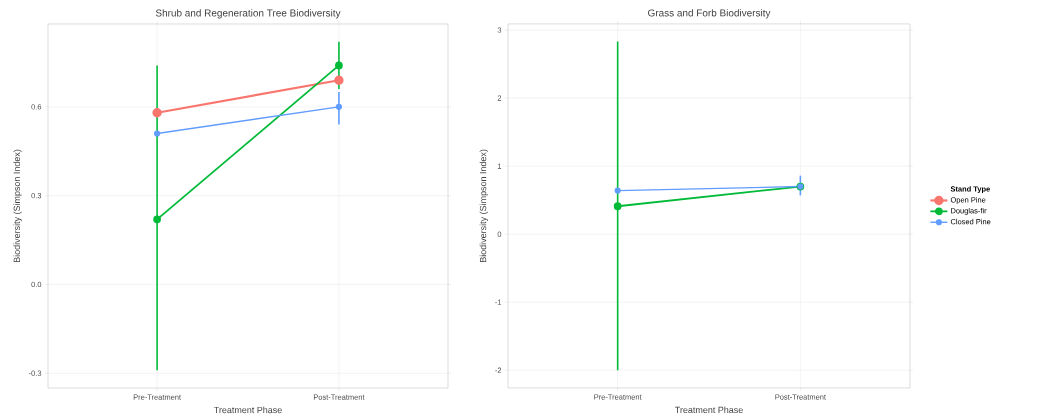 This screenshot has height=417, width=1037. What do you see at coordinates (709, 14) in the screenshot?
I see `chart-title: Grass and Forb Biodiversity` at bounding box center [709, 14].